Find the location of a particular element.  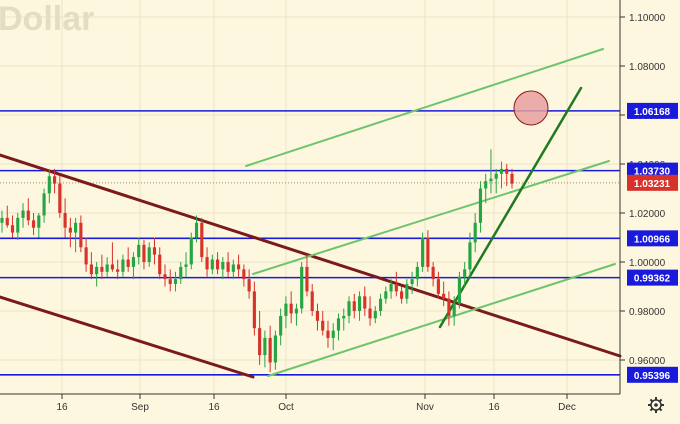

level-label: 0.99362 is located at coordinates (652, 279).